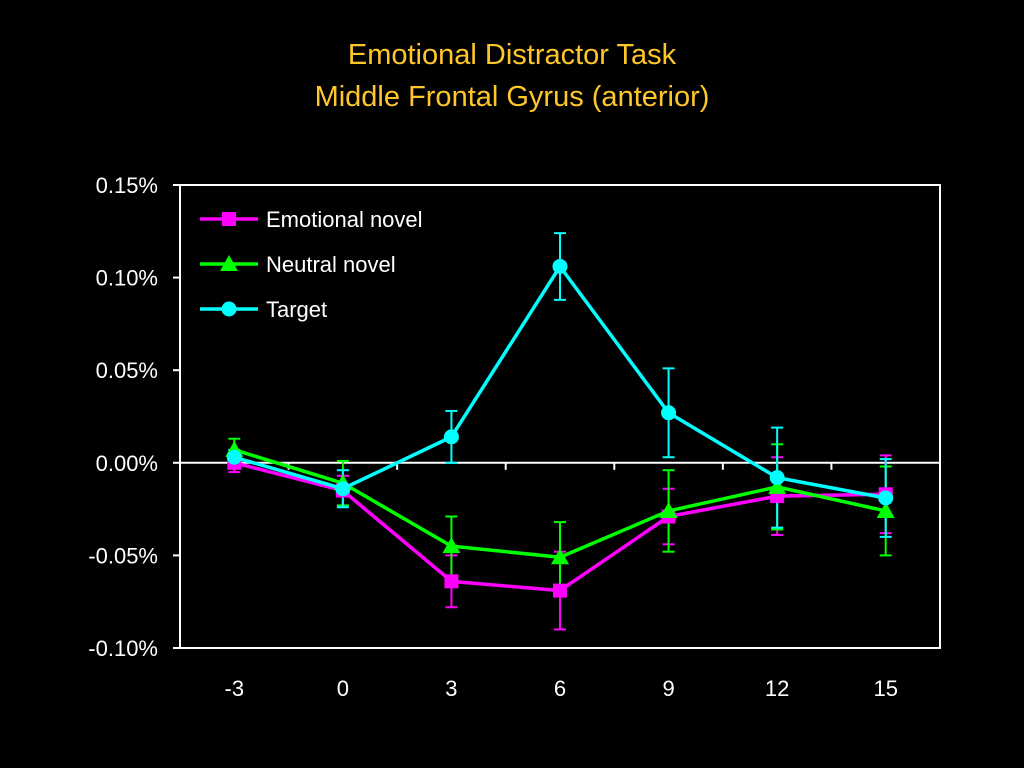 This screenshot has width=1024, height=768. Describe the element at coordinates (451, 688) in the screenshot. I see `x-tick-label: 3` at that location.